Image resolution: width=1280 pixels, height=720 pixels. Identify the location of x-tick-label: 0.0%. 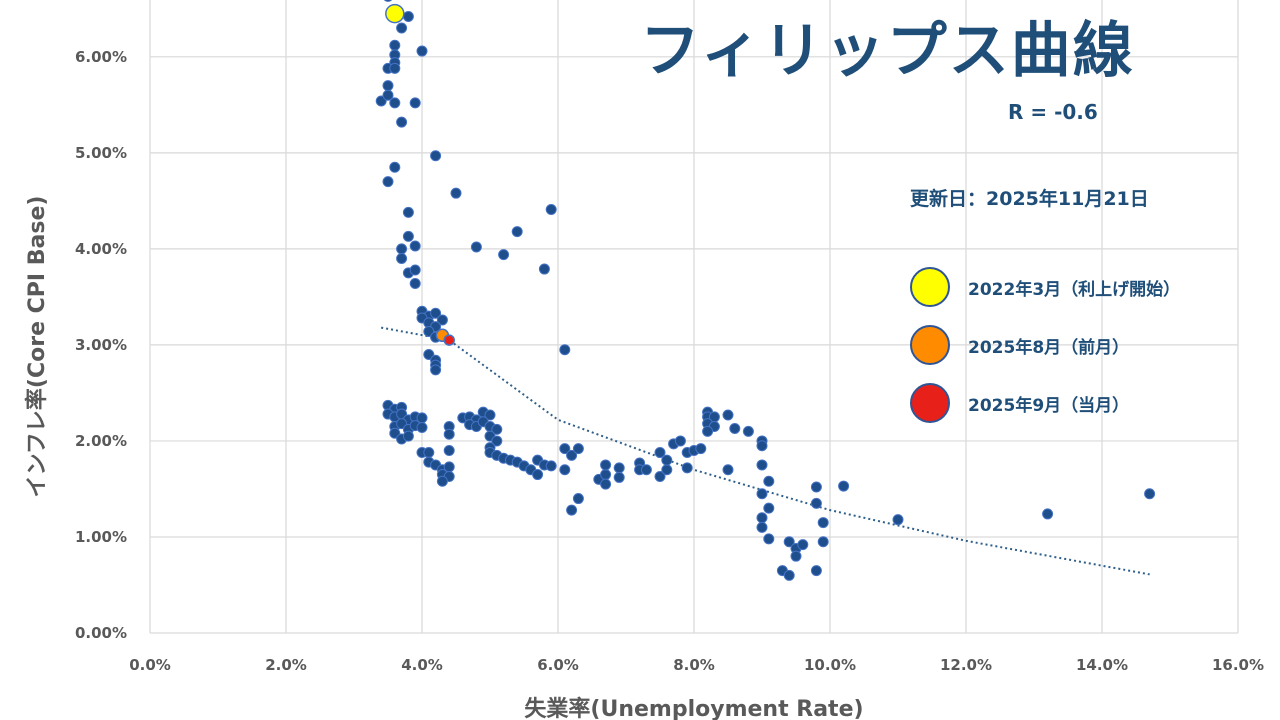
(150, 665).